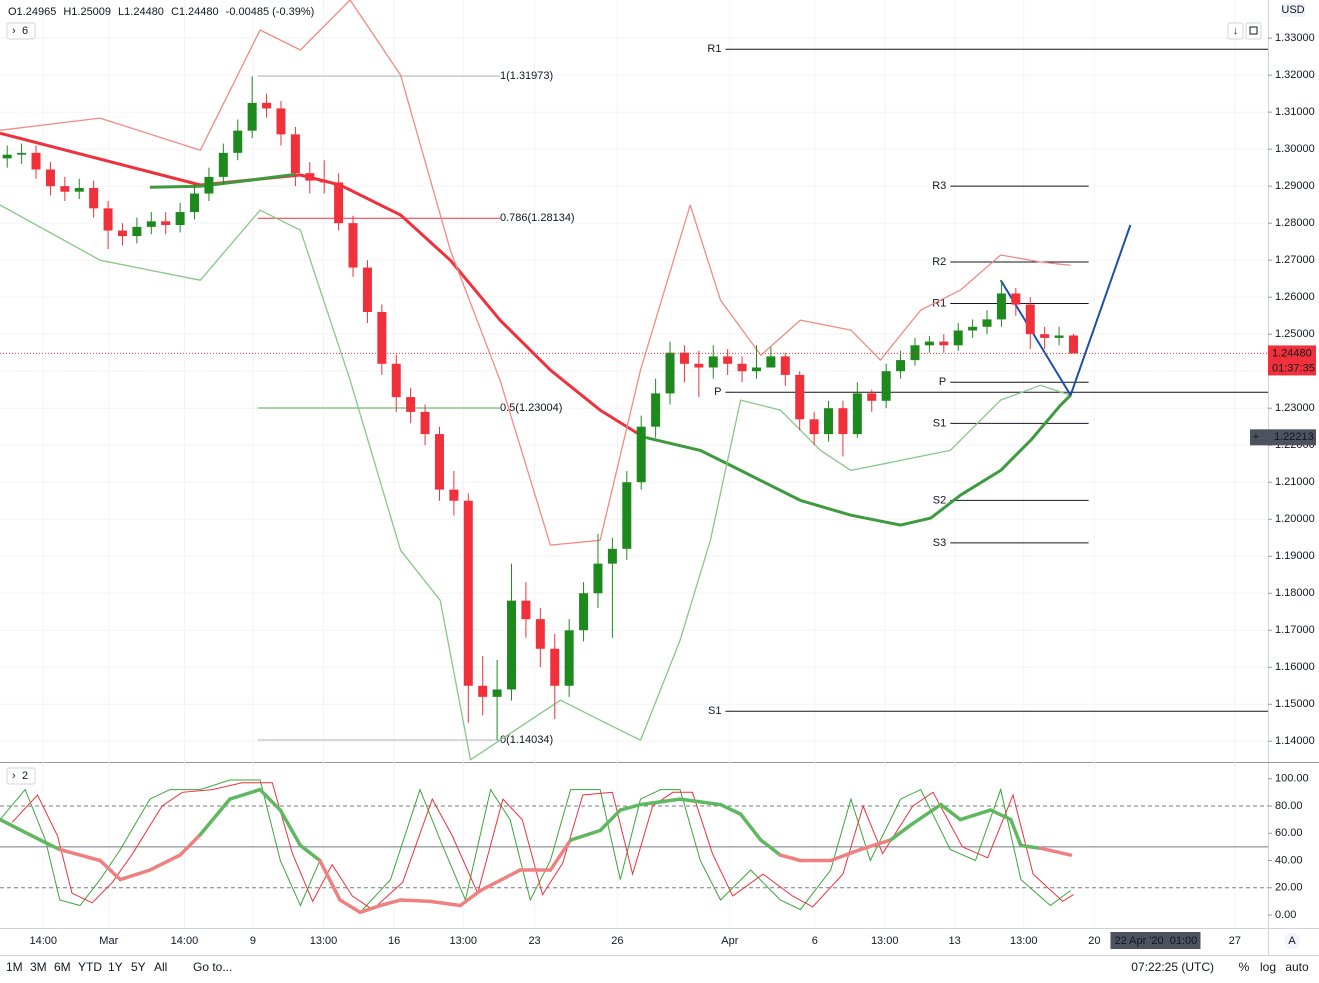  I want to click on log-toggle: log, so click(1268, 967).